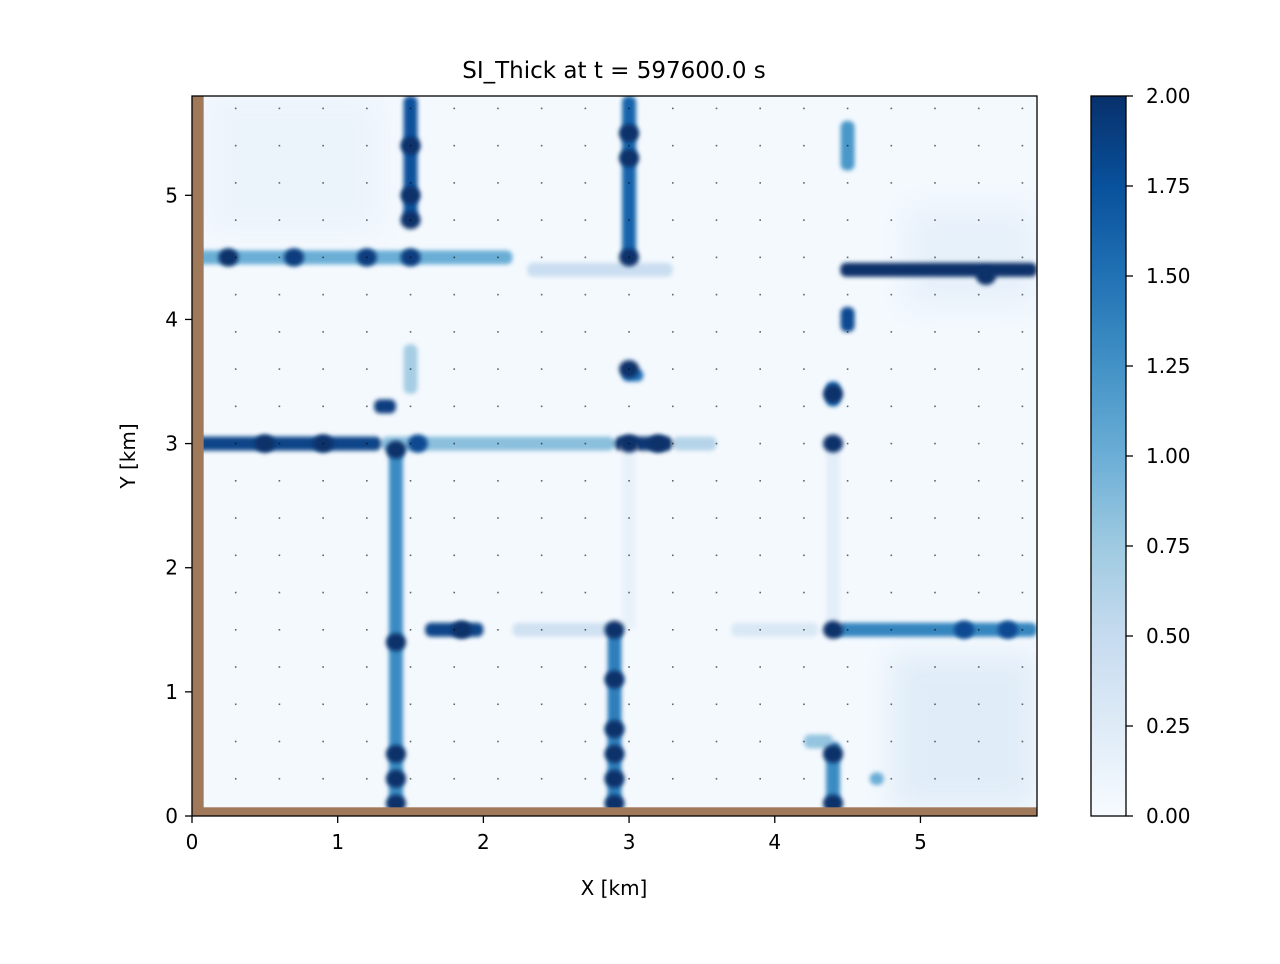 The height and width of the screenshot is (964, 1280). I want to click on background-patch, so click(964, 731).